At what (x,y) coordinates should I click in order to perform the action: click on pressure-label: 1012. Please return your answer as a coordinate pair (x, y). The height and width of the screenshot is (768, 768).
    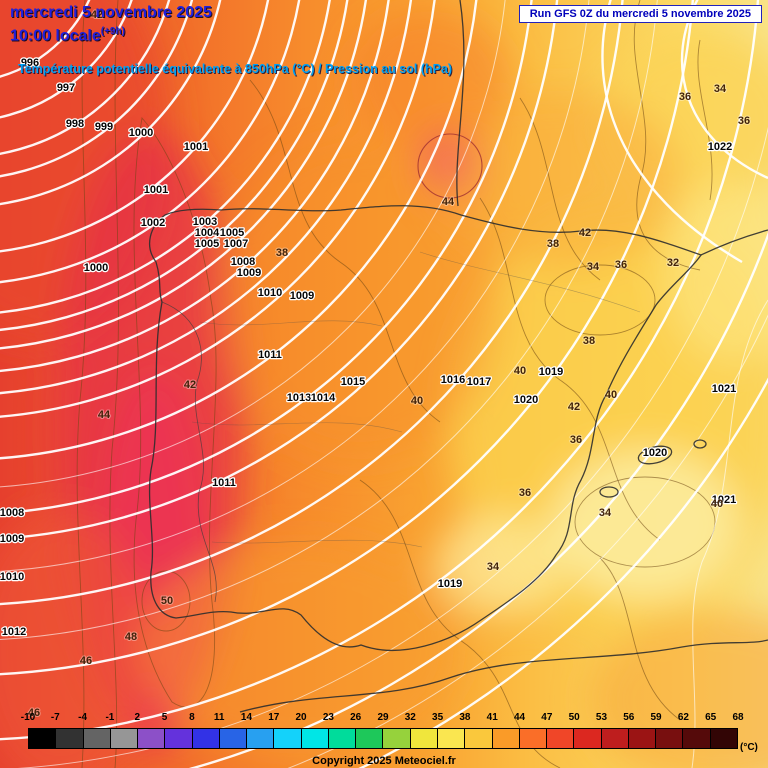
    Looking at the image, I should click on (14, 632).